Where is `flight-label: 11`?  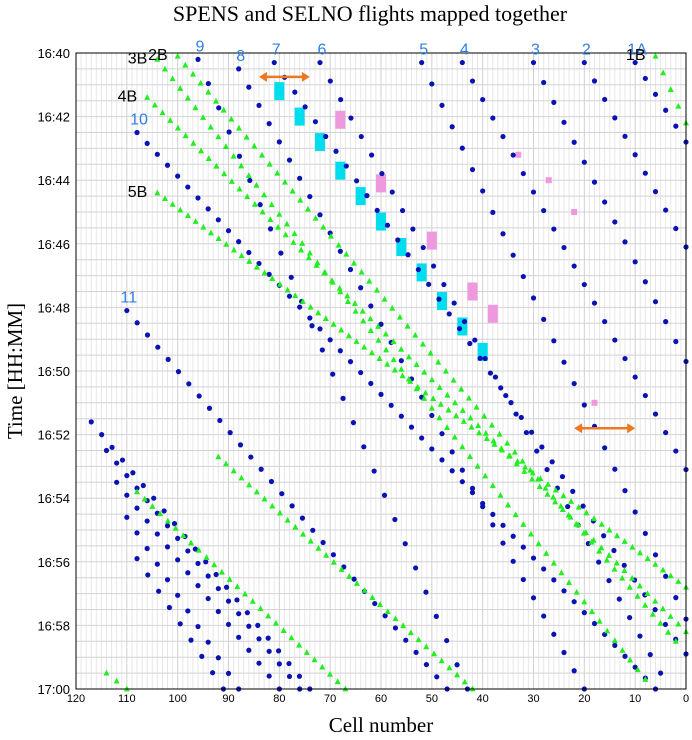 flight-label: 11 is located at coordinates (129, 298).